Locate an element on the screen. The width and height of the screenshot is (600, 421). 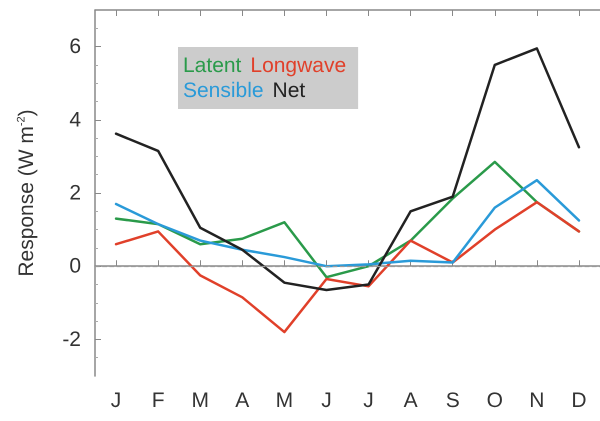
y-tick-label: 6 is located at coordinates (75, 46).